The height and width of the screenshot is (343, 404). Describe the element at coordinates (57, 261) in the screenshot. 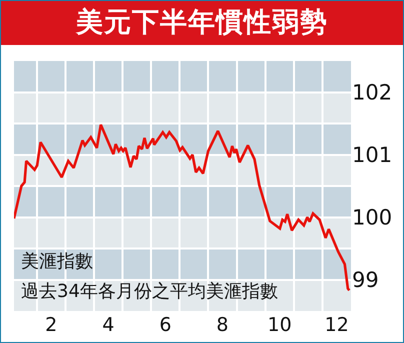

I see `annotation: 美滙指數` at that location.